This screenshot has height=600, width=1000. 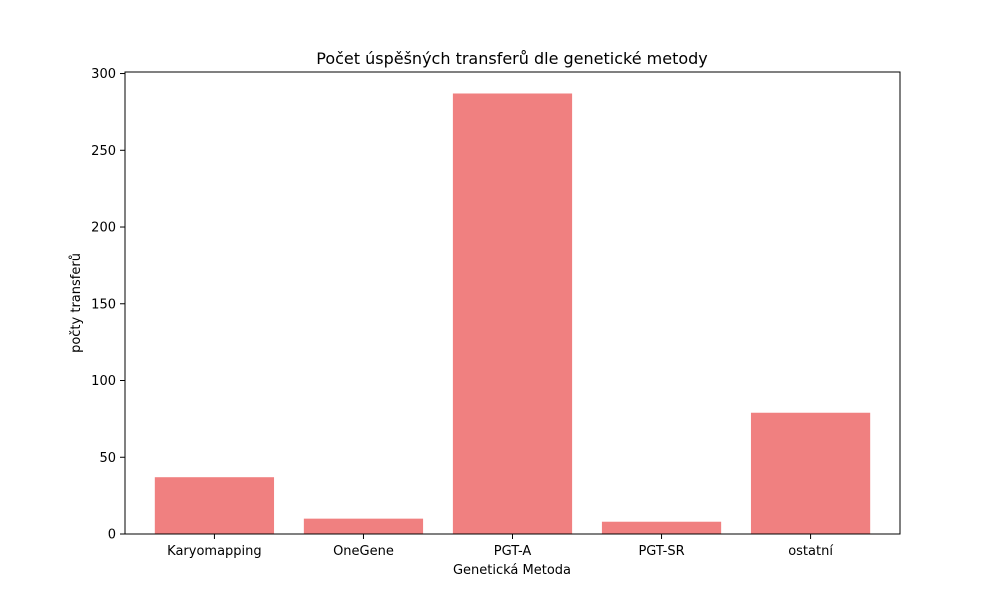 I want to click on y-tick-label: 100, so click(x=103, y=381).